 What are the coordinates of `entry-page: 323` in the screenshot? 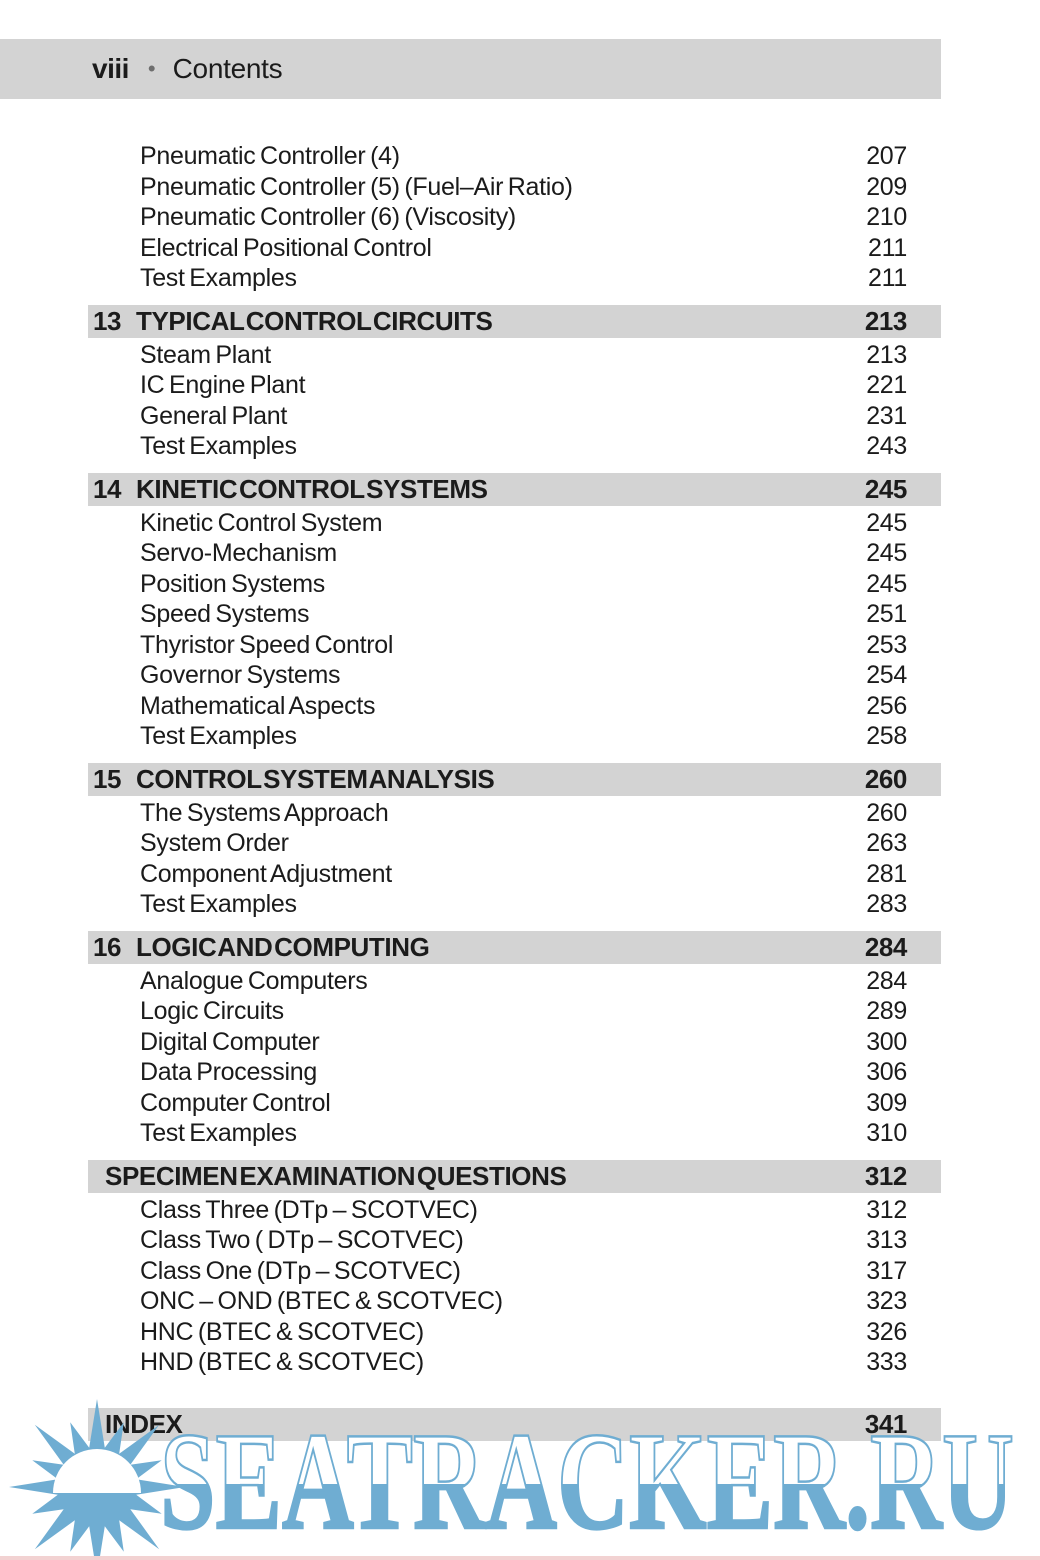 It's located at (886, 1301).